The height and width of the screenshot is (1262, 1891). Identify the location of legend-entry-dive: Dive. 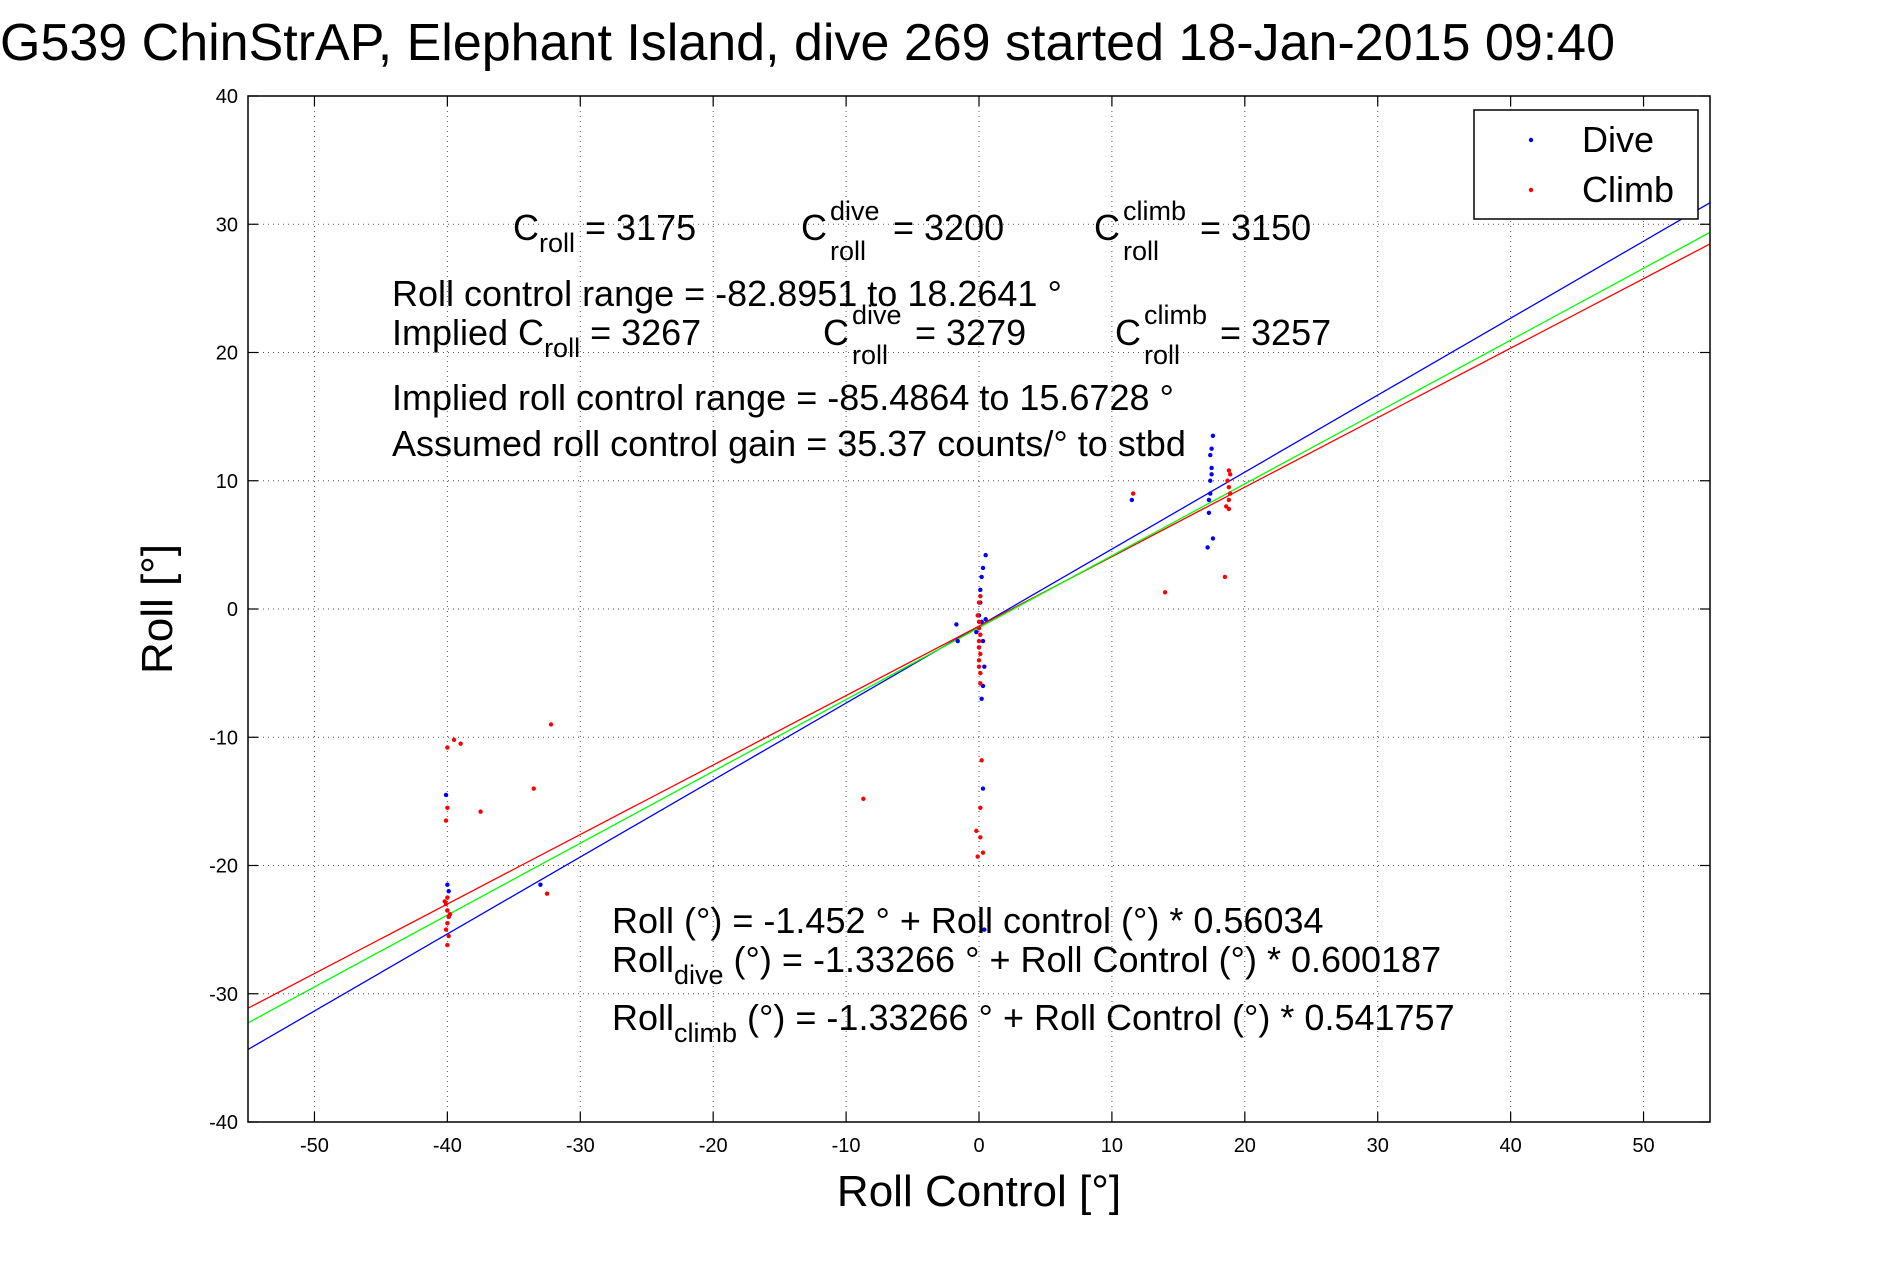
(1618, 139).